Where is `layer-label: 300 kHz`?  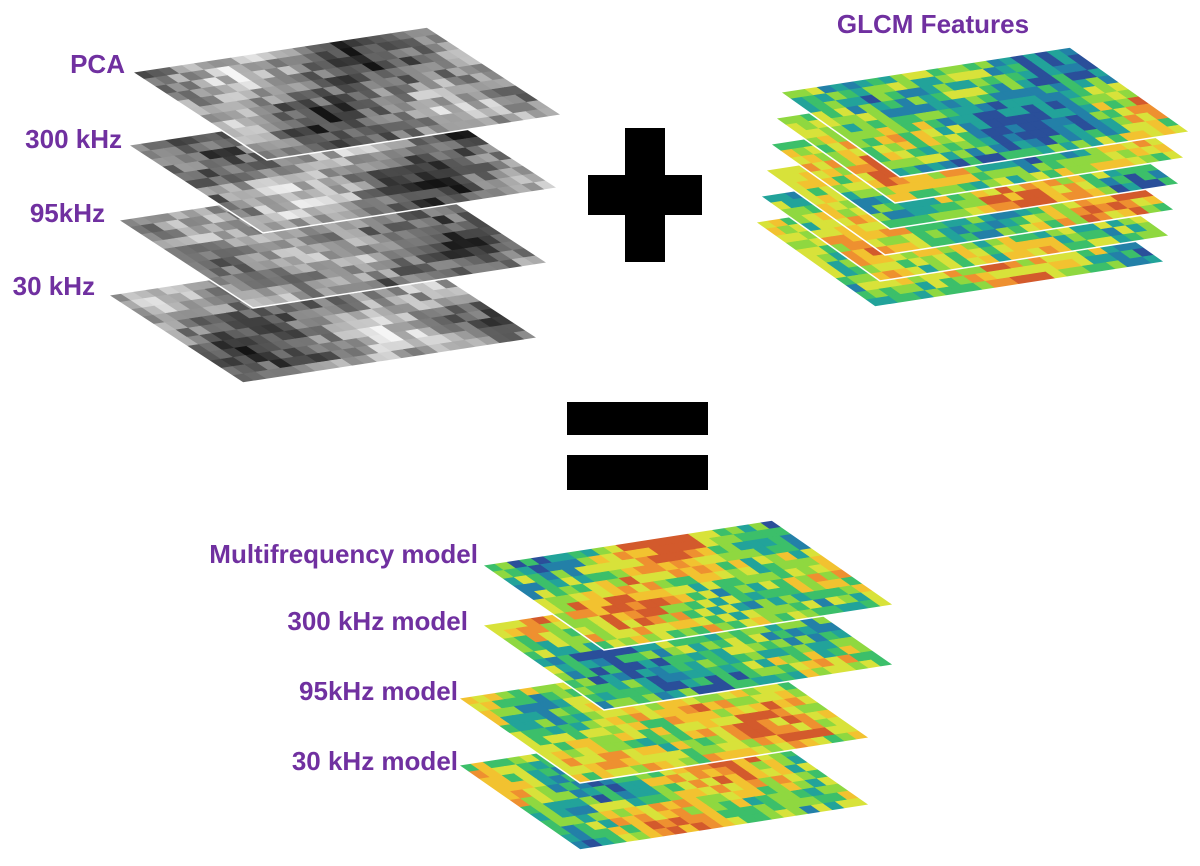 layer-label: 300 kHz is located at coordinates (73, 139).